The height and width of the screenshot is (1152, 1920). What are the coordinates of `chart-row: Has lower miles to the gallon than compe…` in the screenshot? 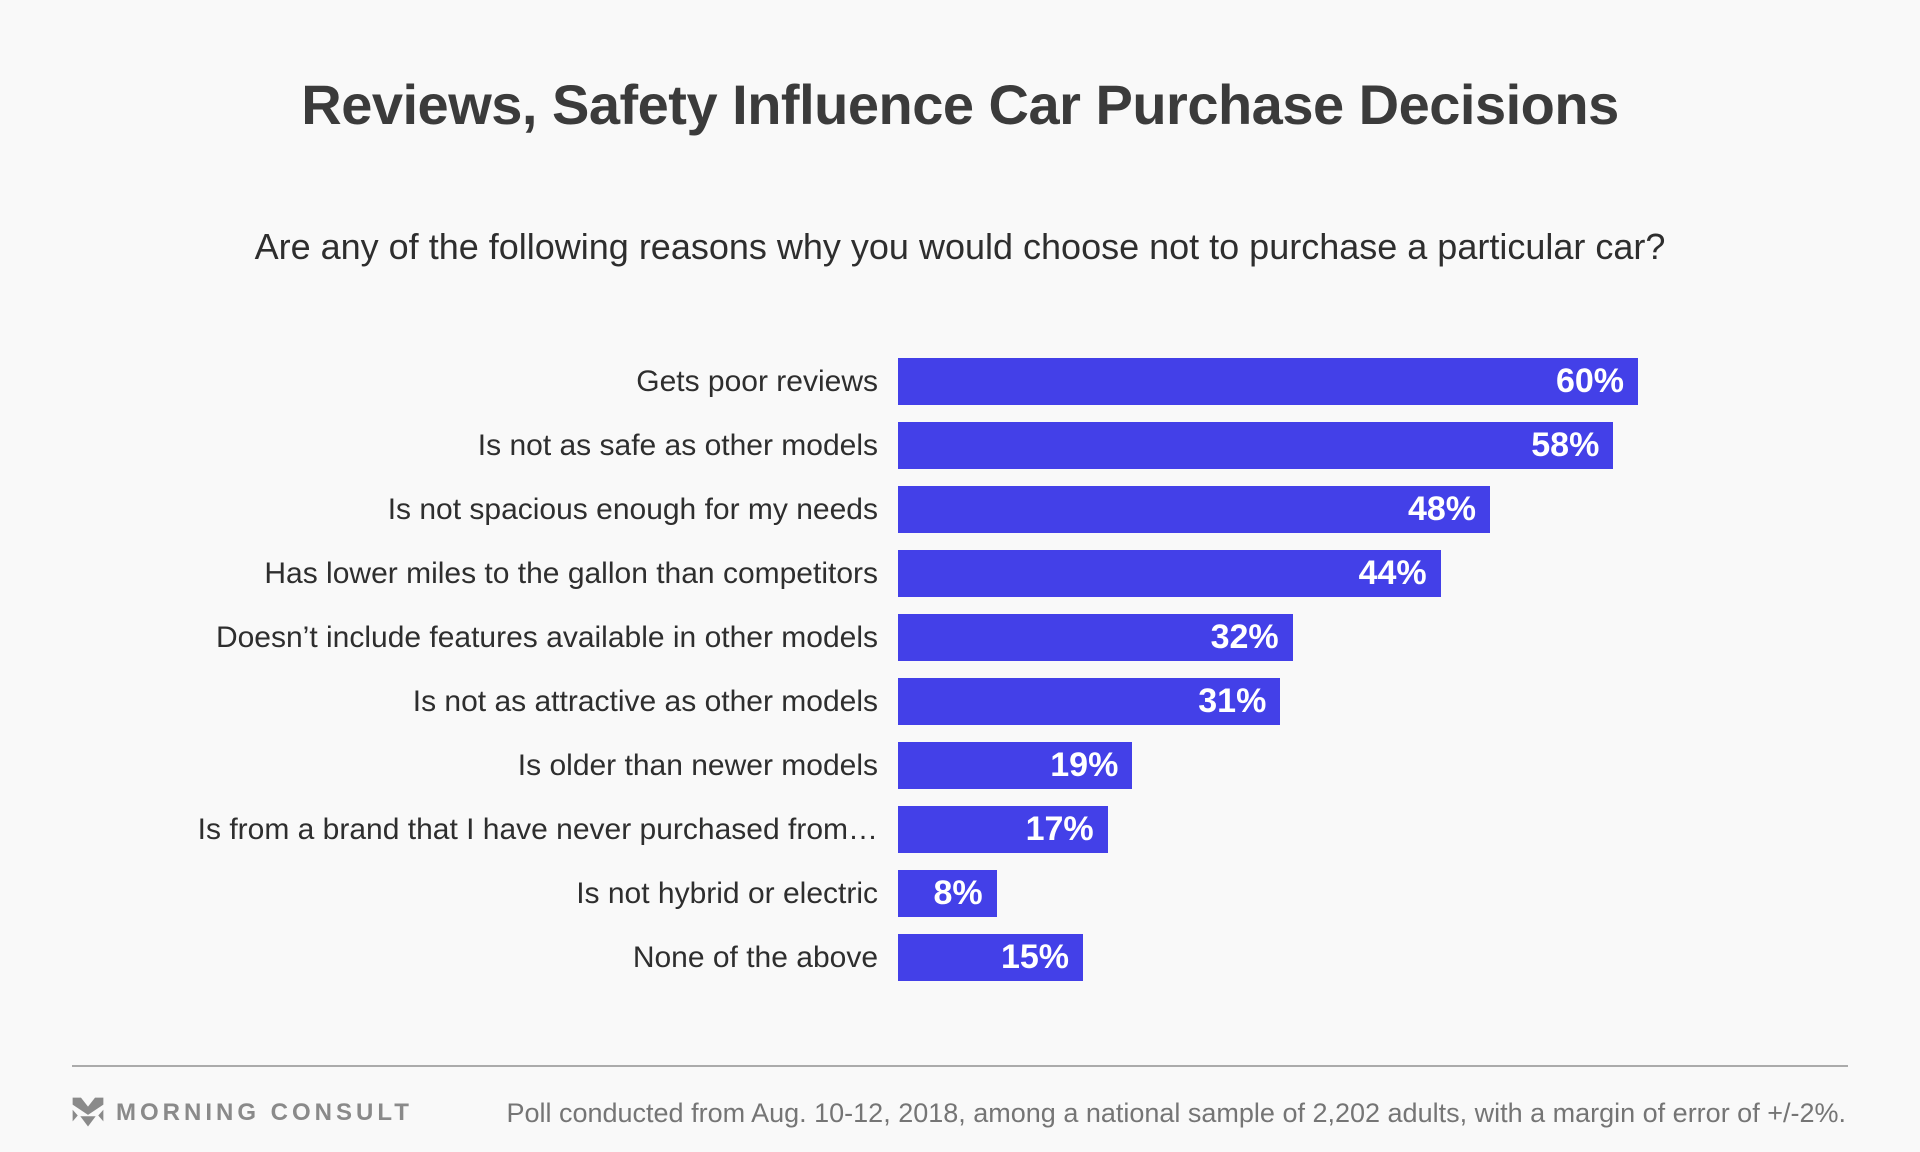 It's located at (960, 573).